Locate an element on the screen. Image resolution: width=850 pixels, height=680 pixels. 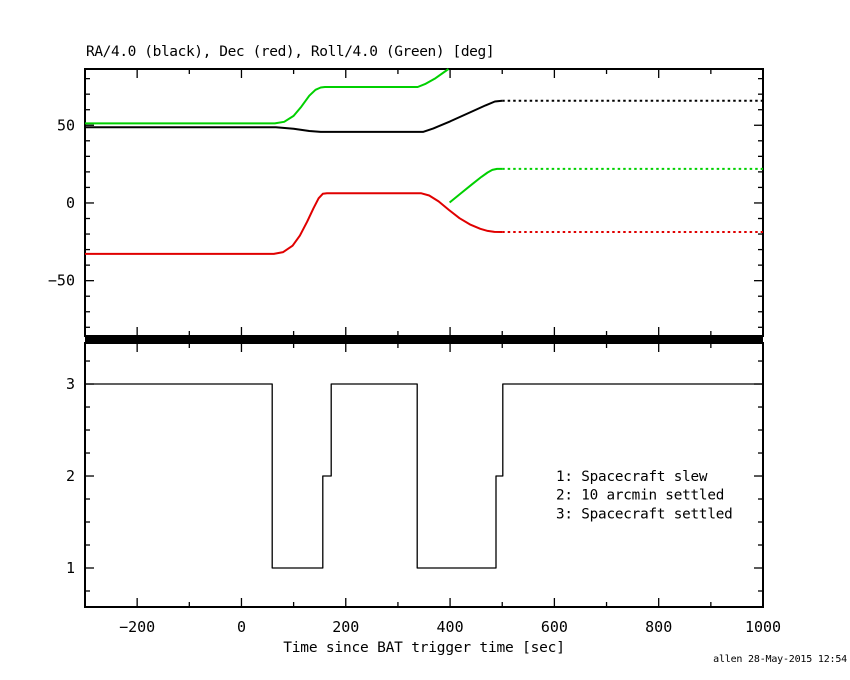
legend-line: 3: Spacecraft settled is located at coordinates (644, 514).